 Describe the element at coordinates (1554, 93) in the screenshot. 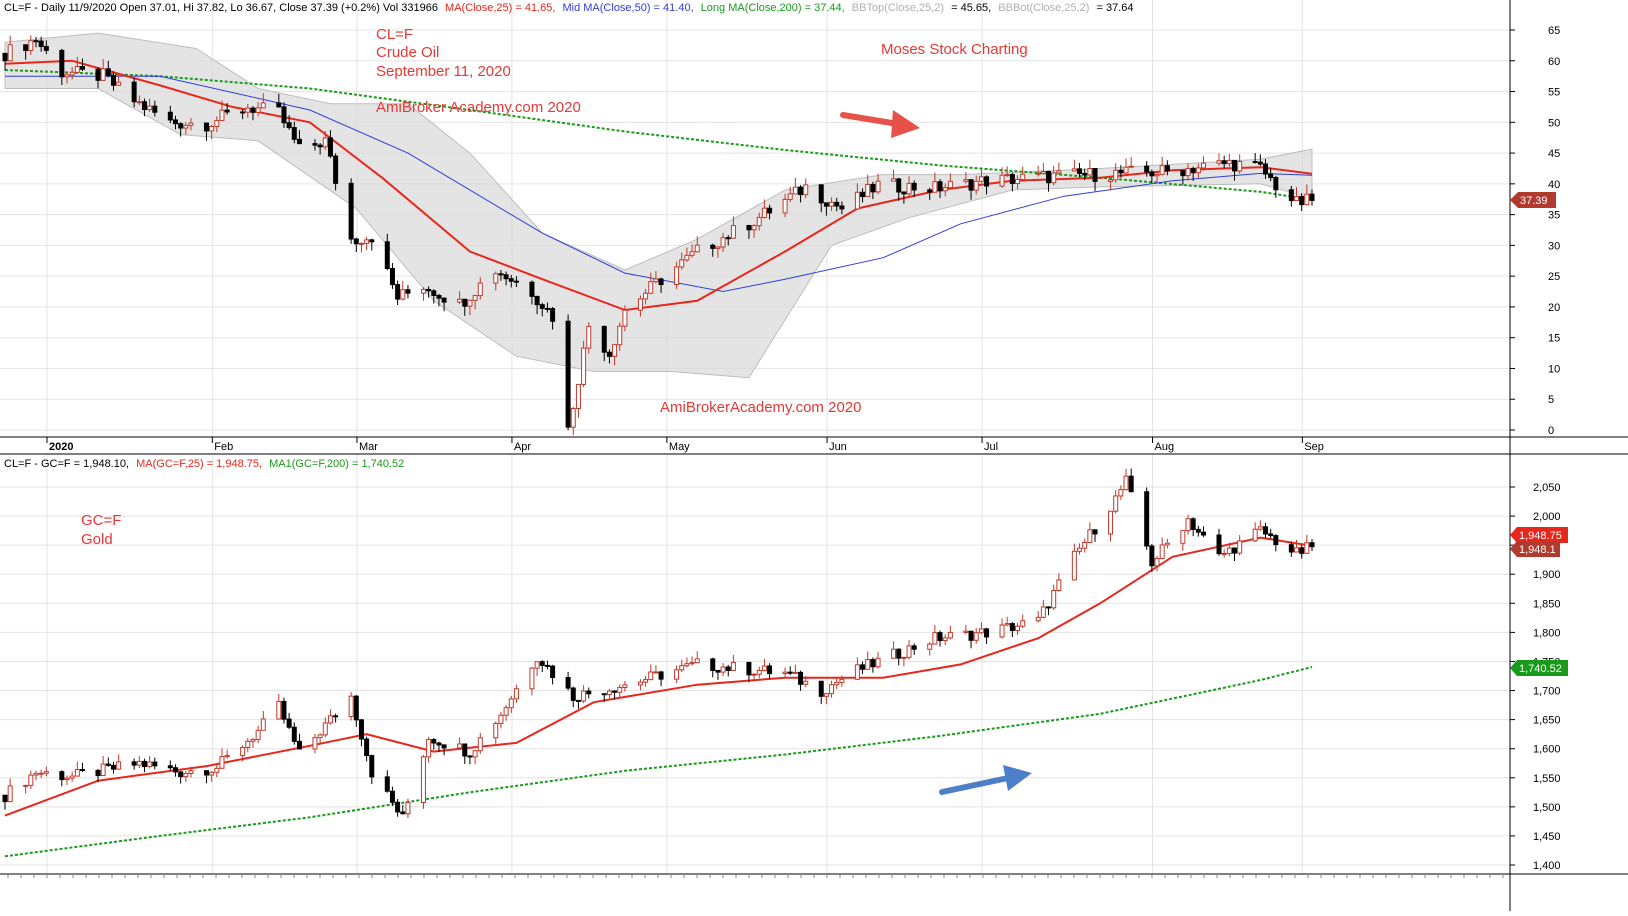

I see `y-tick-label: 55` at that location.